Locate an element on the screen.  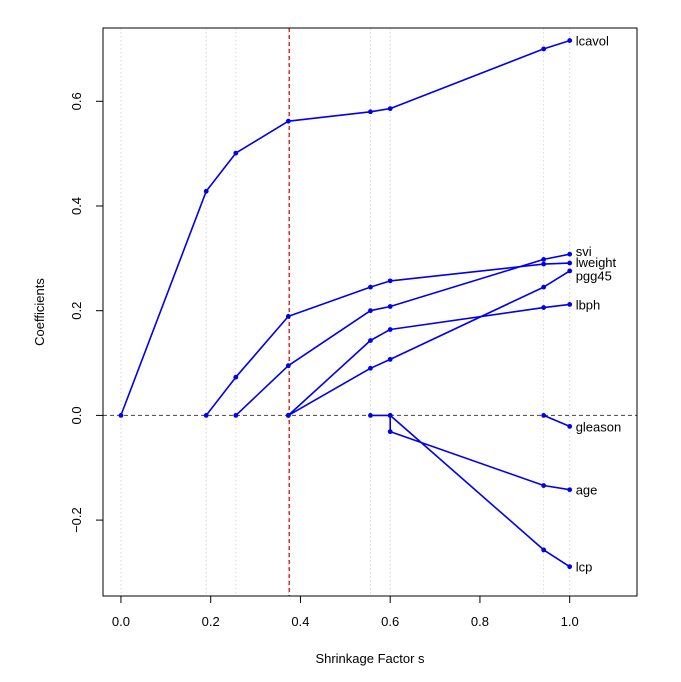
series-line-svi is located at coordinates (402, 334).